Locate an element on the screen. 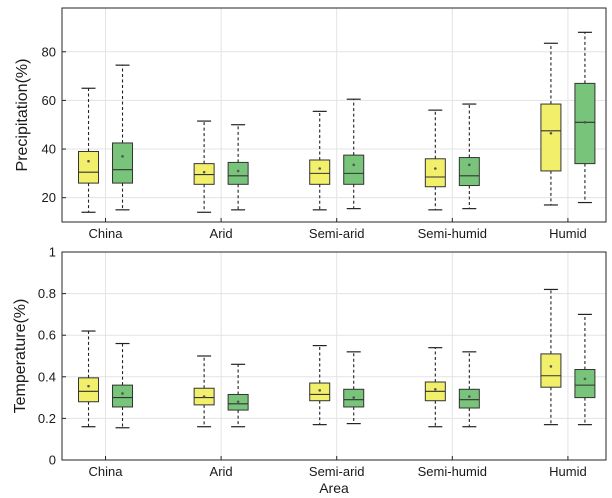 Image resolution: width=612 pixels, height=498 pixels. y-axis-label: Temperature(%) is located at coordinates (20, 356).